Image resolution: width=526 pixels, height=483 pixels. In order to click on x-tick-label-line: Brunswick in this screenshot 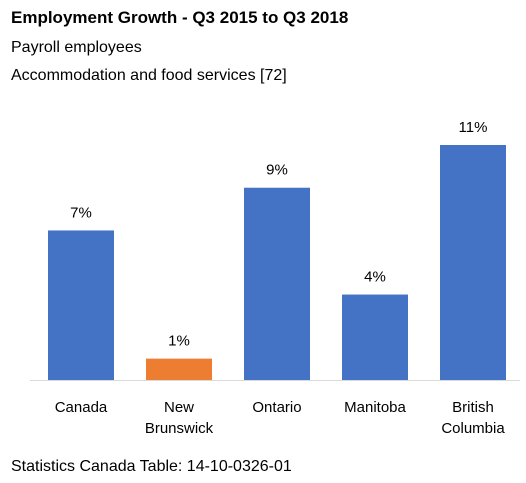, I will do `click(179, 428)`.